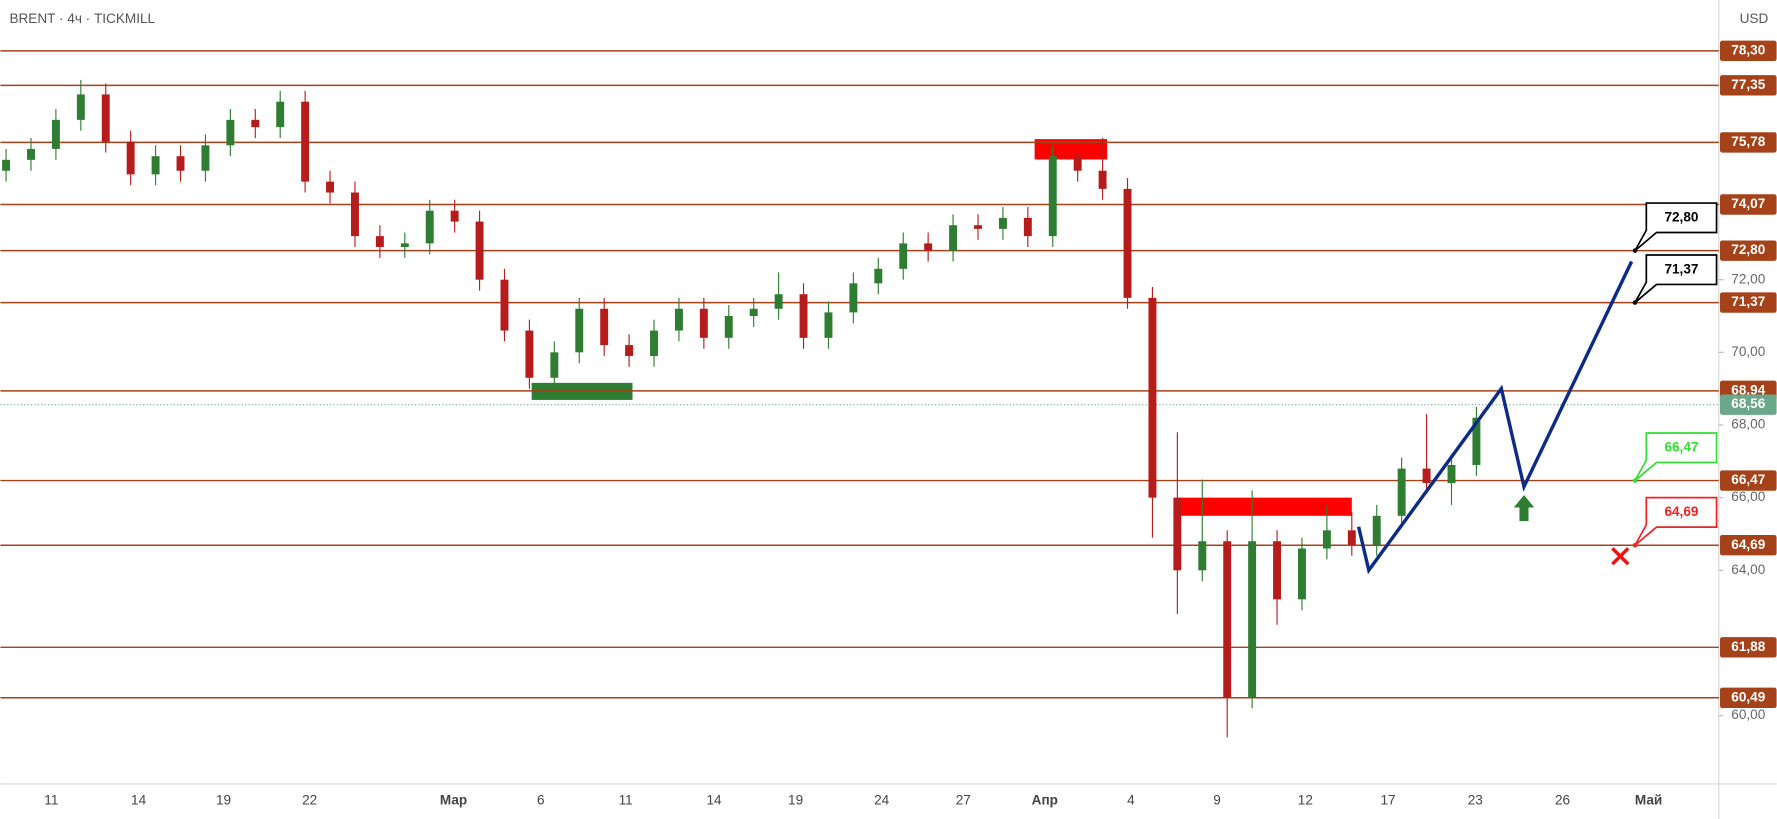 The height and width of the screenshot is (819, 1777). I want to click on x-tick-label: Мар, so click(453, 799).